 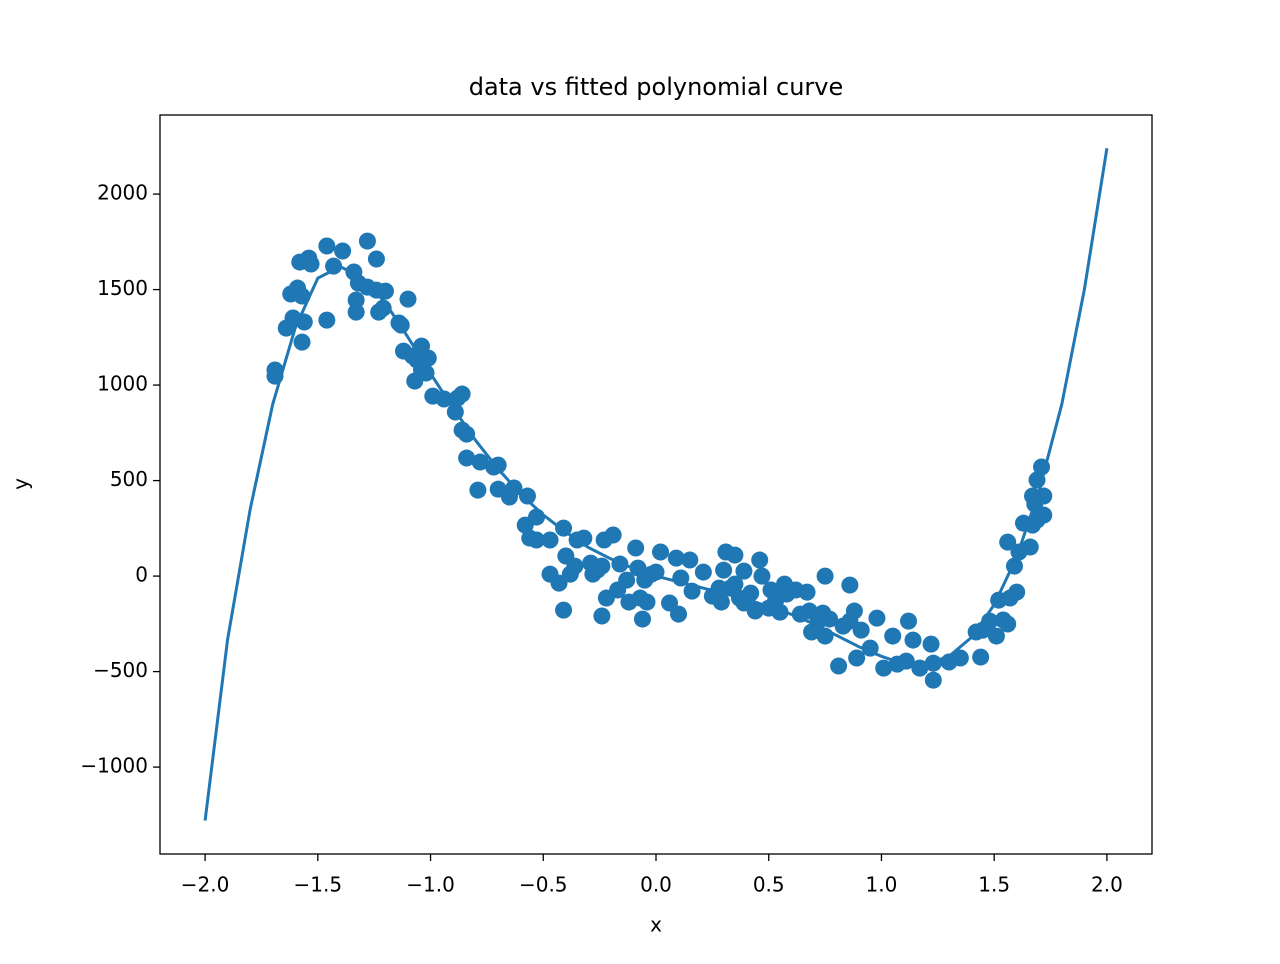 I want to click on x-tick-label: −0.5, so click(x=543, y=885).